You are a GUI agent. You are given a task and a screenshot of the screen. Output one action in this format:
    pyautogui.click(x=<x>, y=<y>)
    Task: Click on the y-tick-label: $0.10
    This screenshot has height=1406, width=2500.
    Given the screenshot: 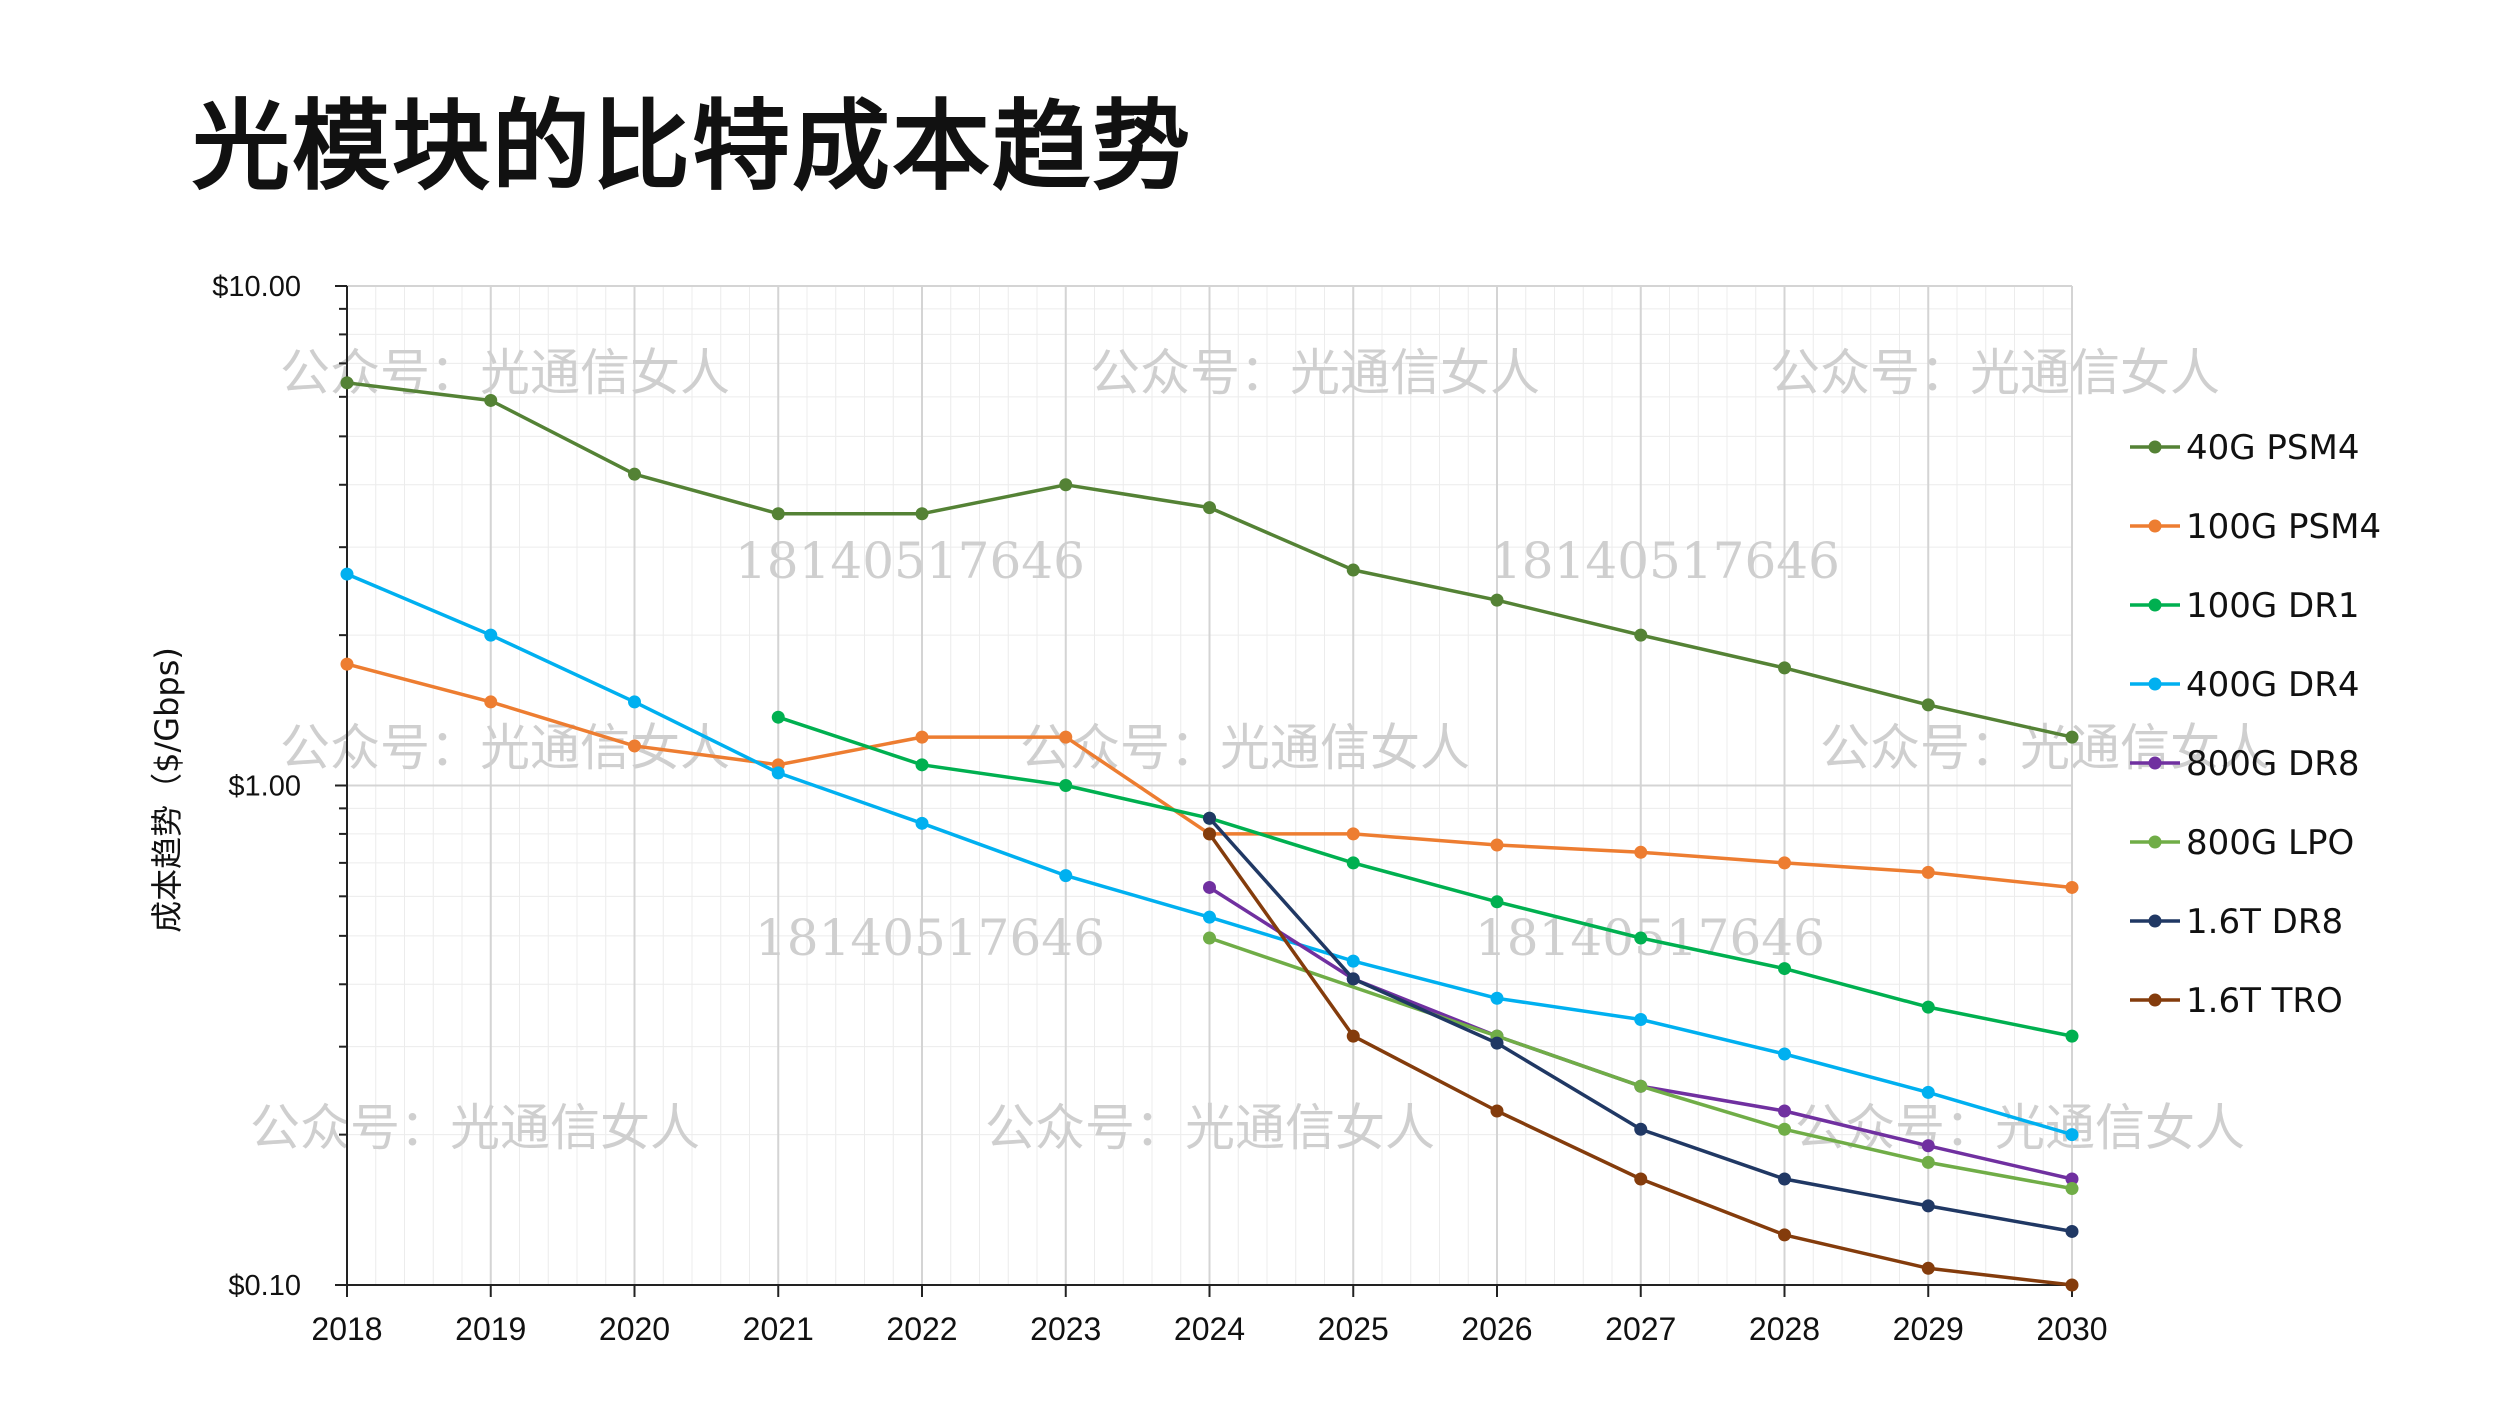 What is the action you would take?
    pyautogui.click(x=264, y=1286)
    